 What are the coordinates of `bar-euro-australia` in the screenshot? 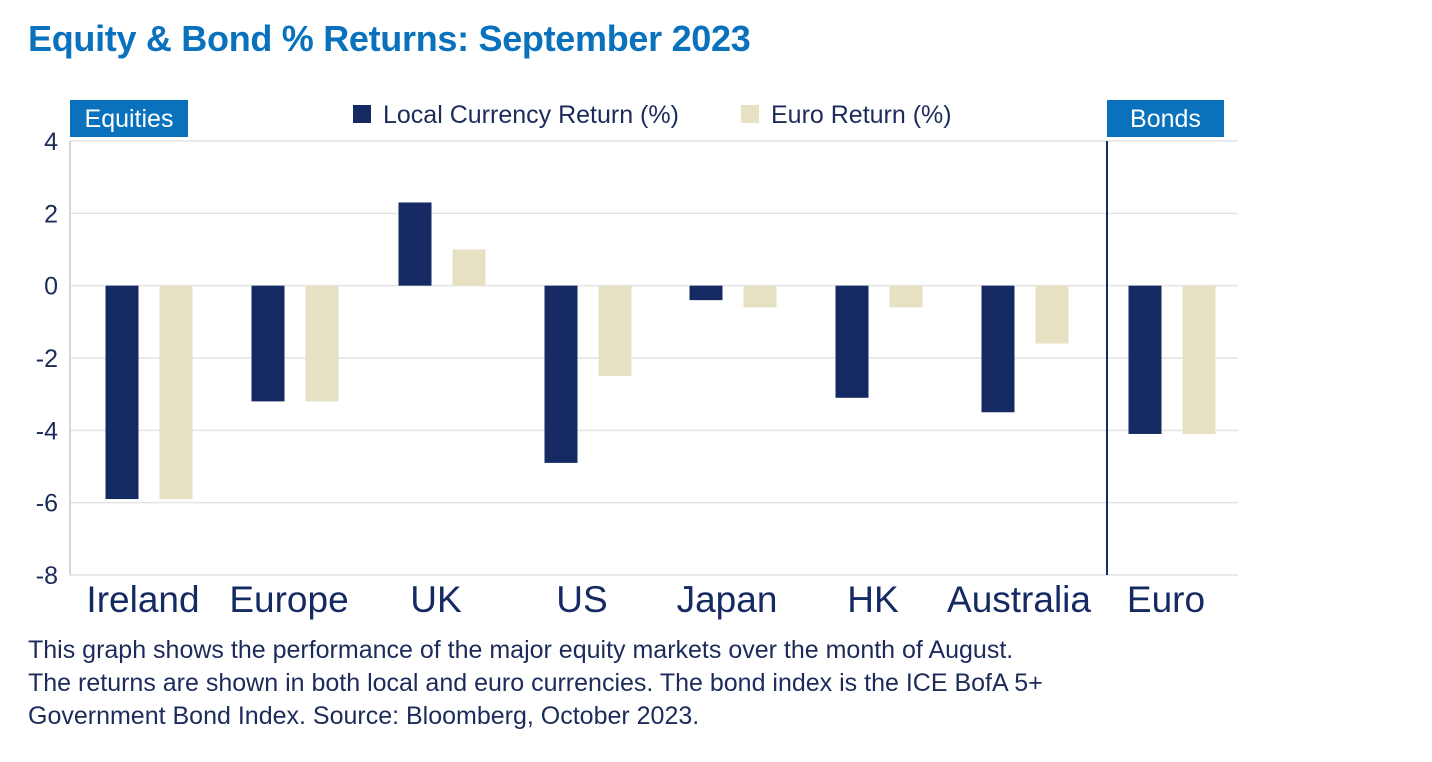 It's located at (1052, 314).